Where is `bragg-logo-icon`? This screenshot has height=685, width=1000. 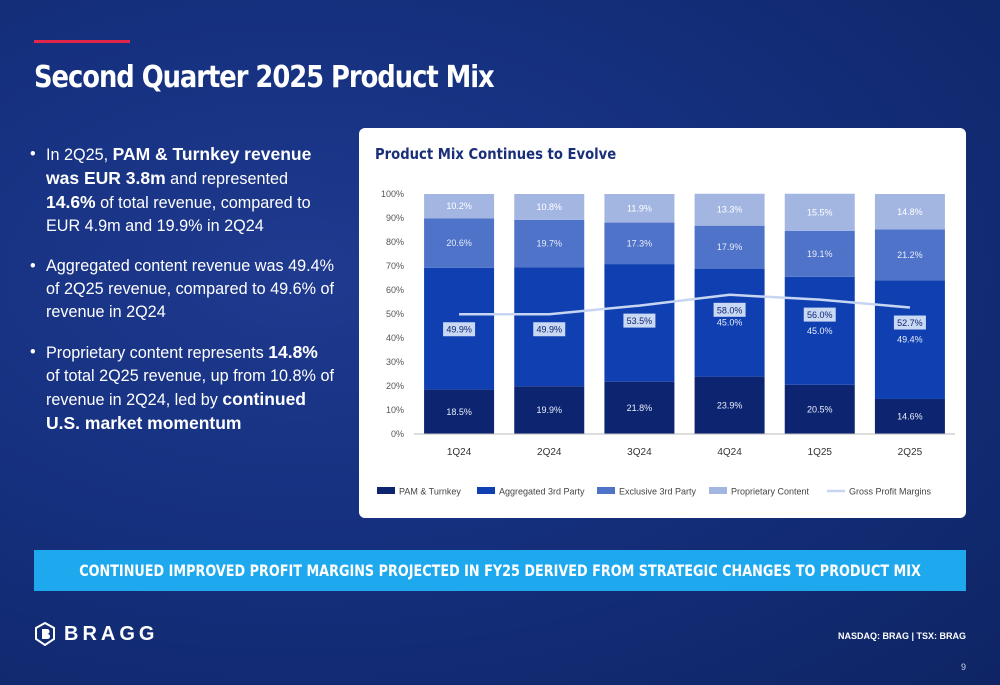
bragg-logo-icon is located at coordinates (45, 634).